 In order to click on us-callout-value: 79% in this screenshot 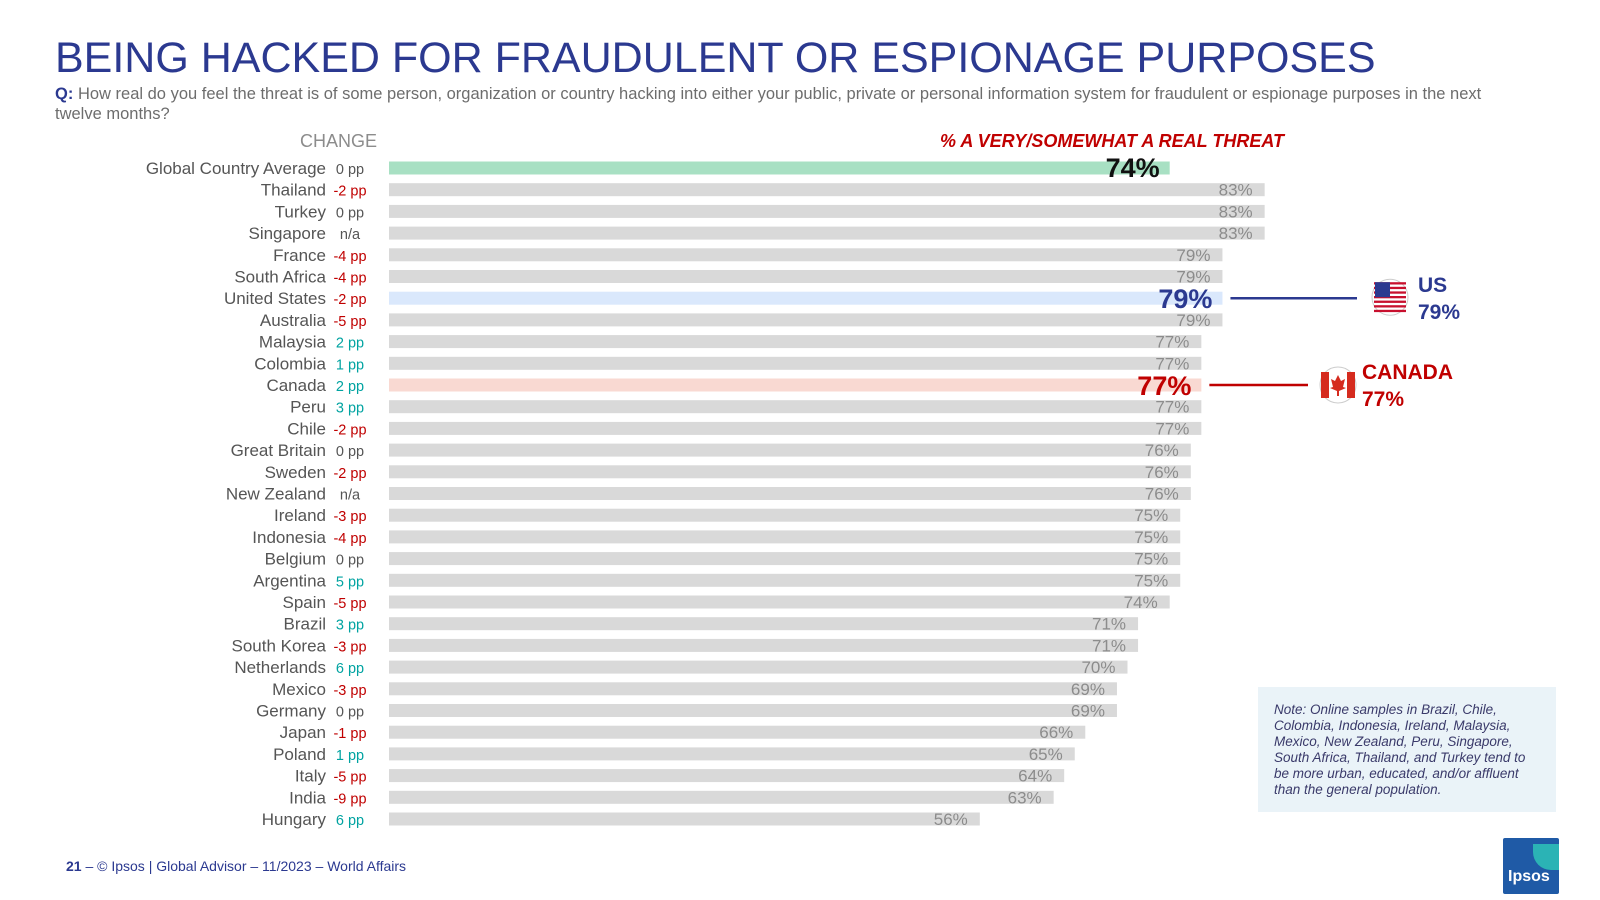, I will do `click(1439, 312)`.